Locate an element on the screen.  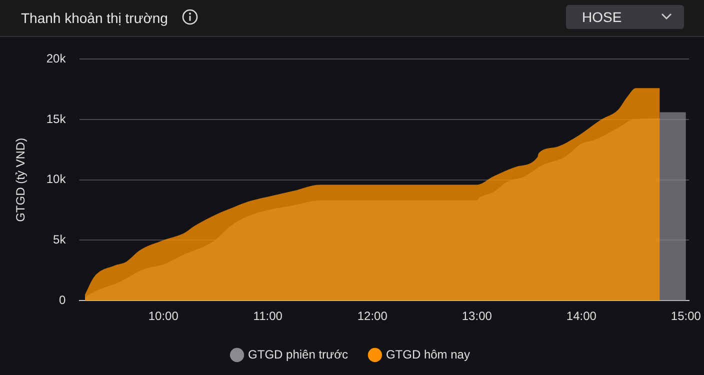
x-tick-label: 12:00 is located at coordinates (372, 316).